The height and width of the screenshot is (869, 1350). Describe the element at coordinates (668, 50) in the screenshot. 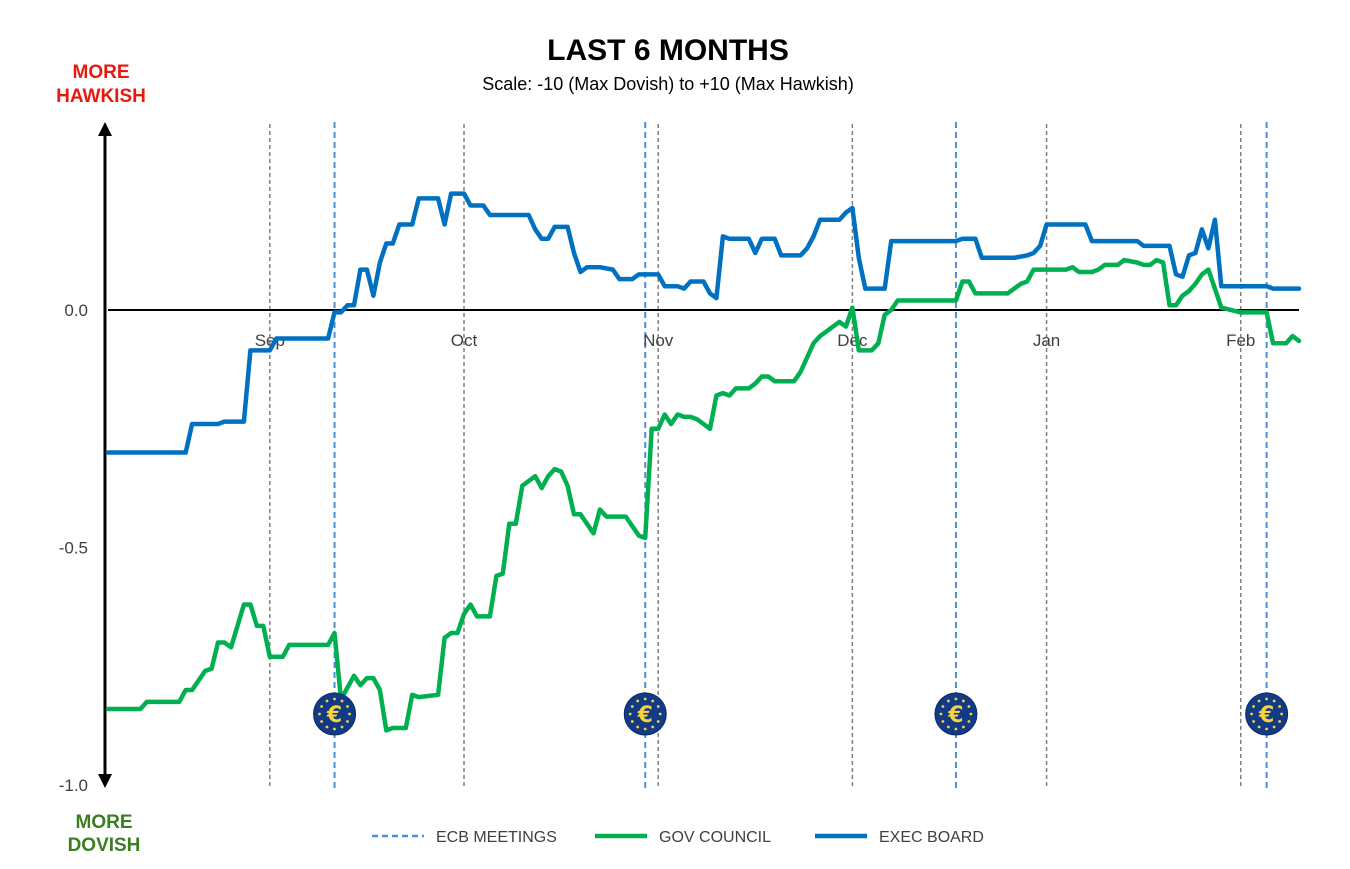

I see `chart-title: LAST 6 MONTHS` at that location.